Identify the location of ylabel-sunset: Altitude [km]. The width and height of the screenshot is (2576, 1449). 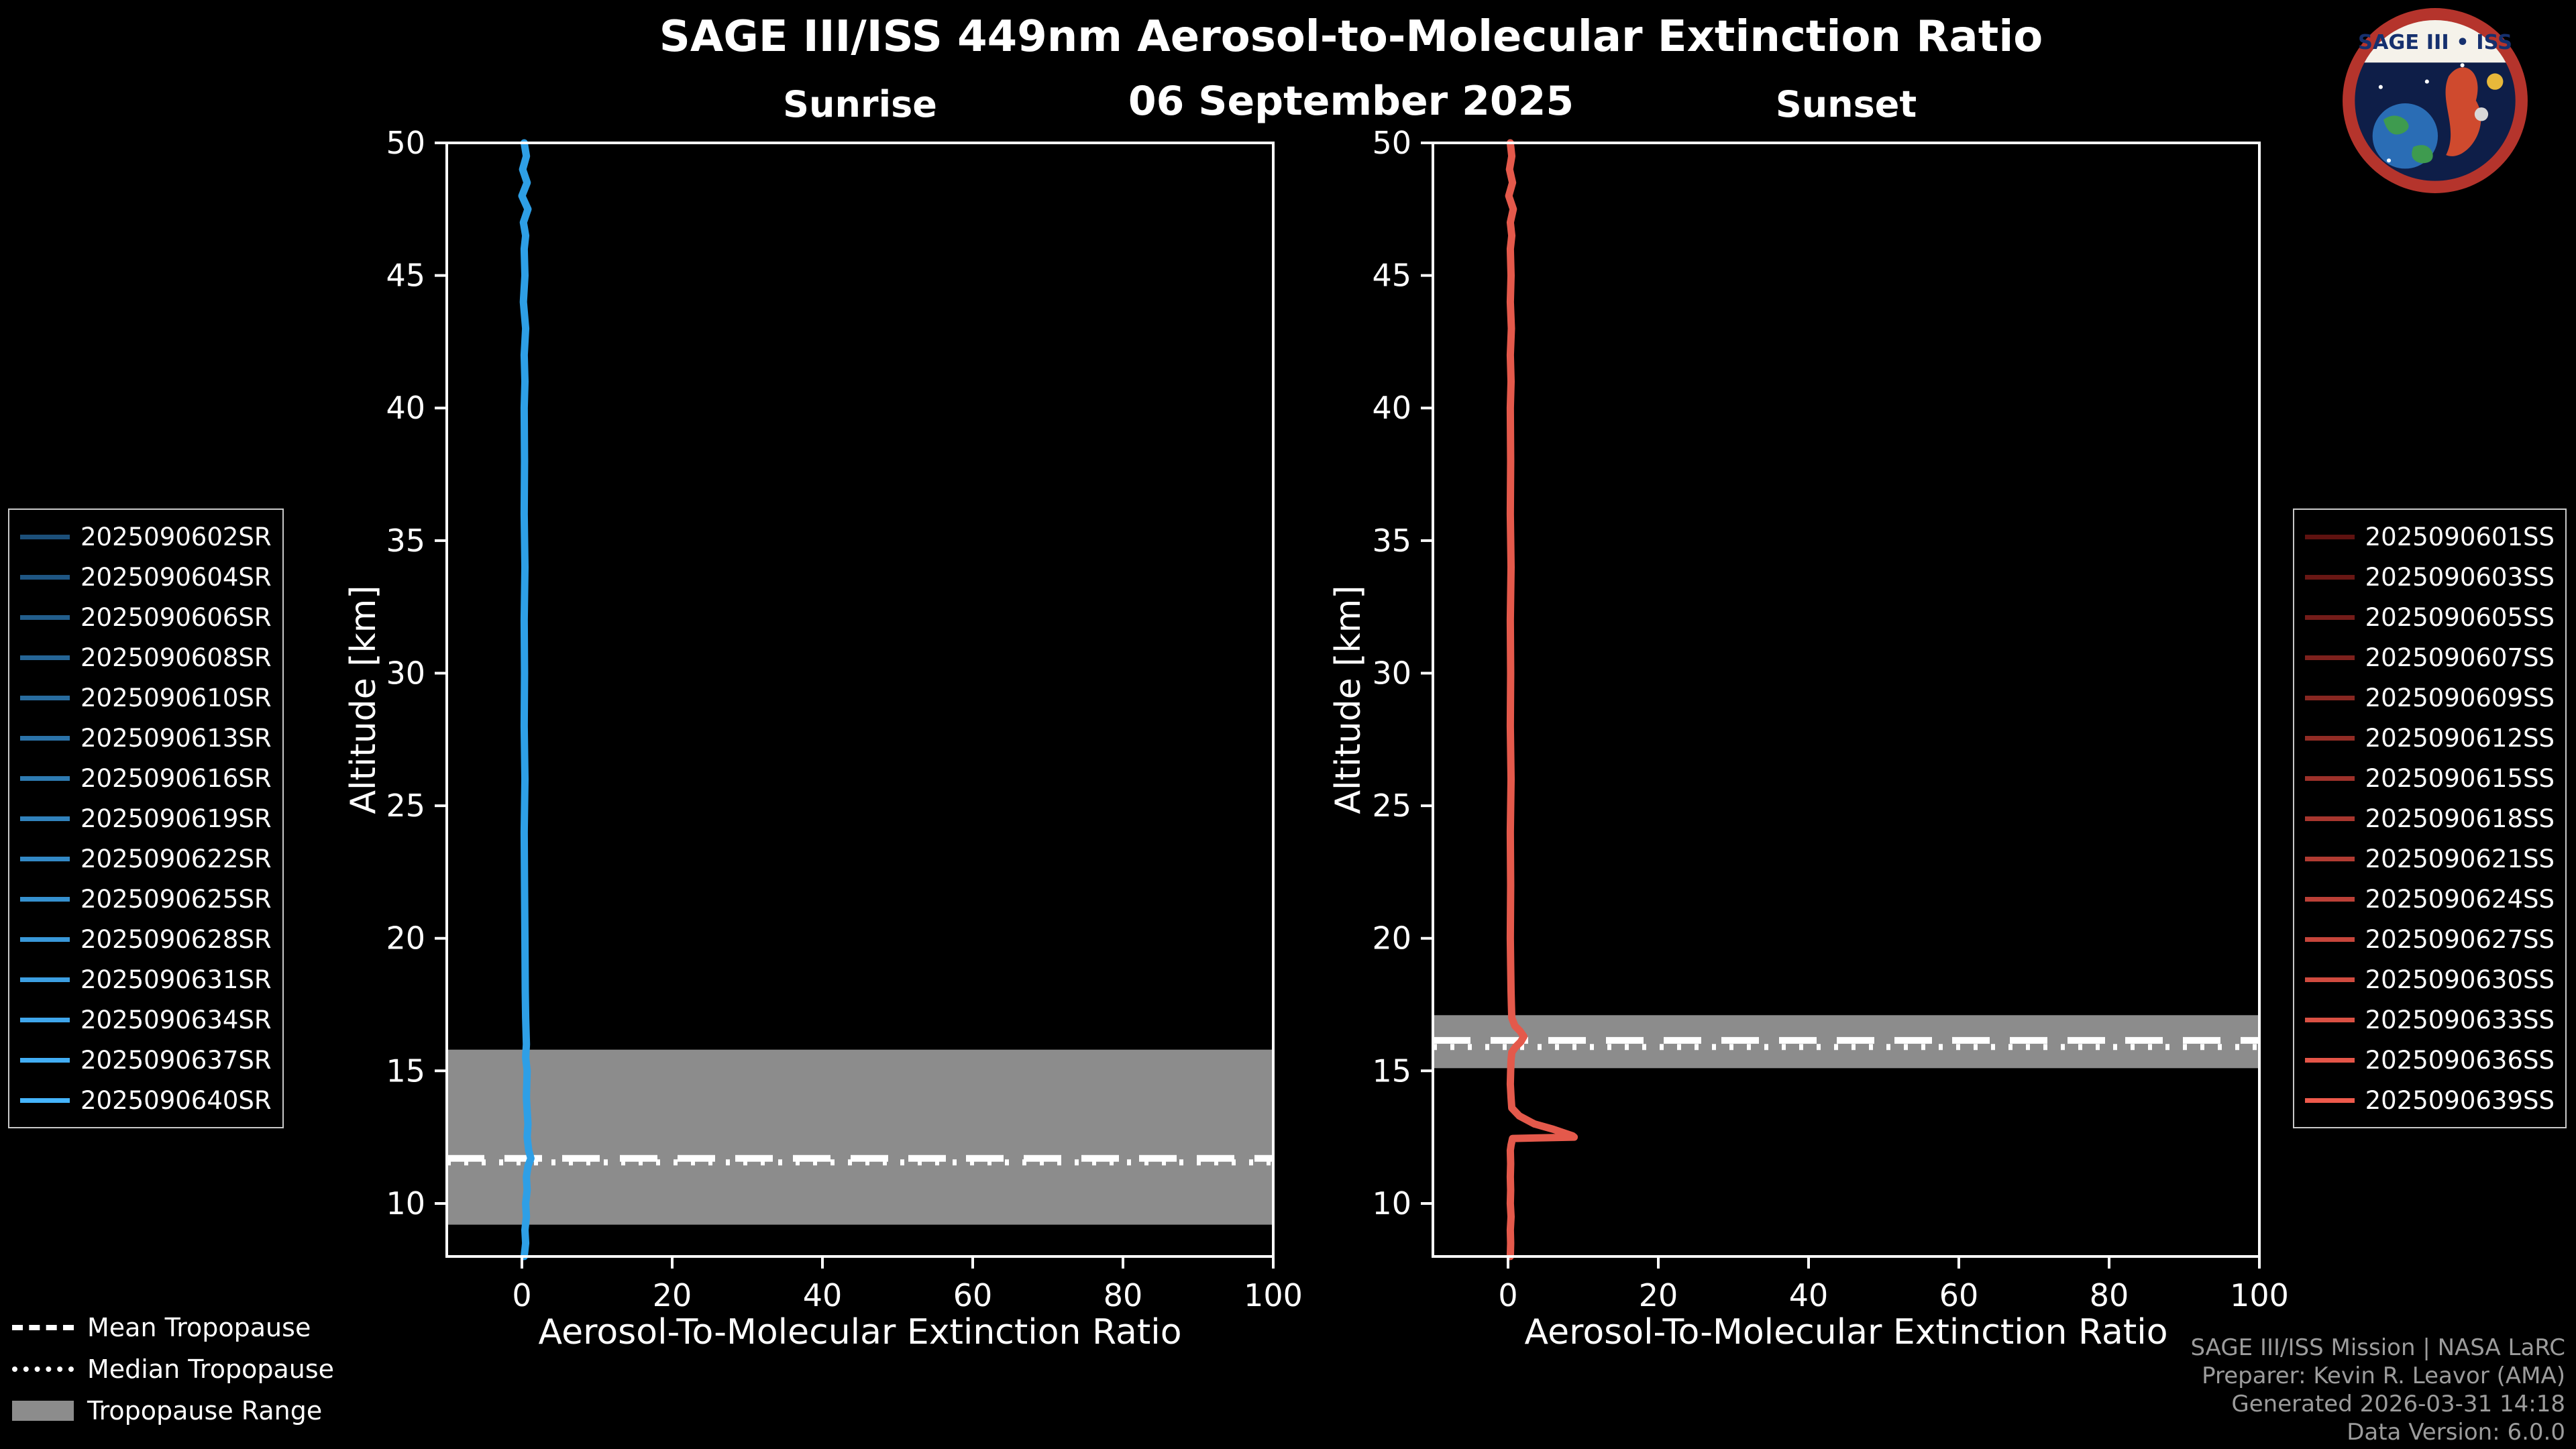
(1348, 699).